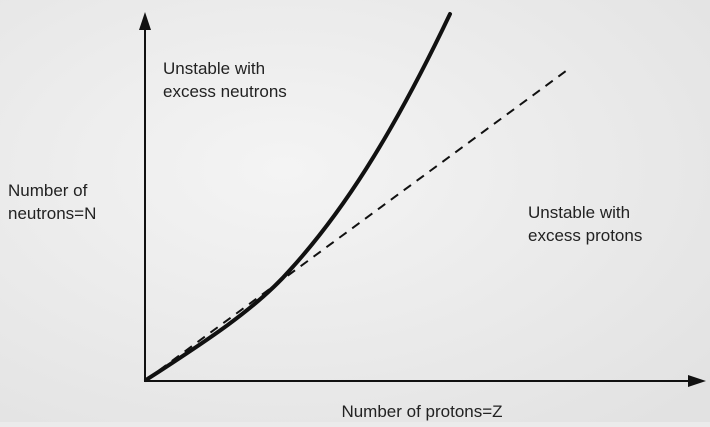  Describe the element at coordinates (145, 21) in the screenshot. I see `y-axis-arrow` at that location.